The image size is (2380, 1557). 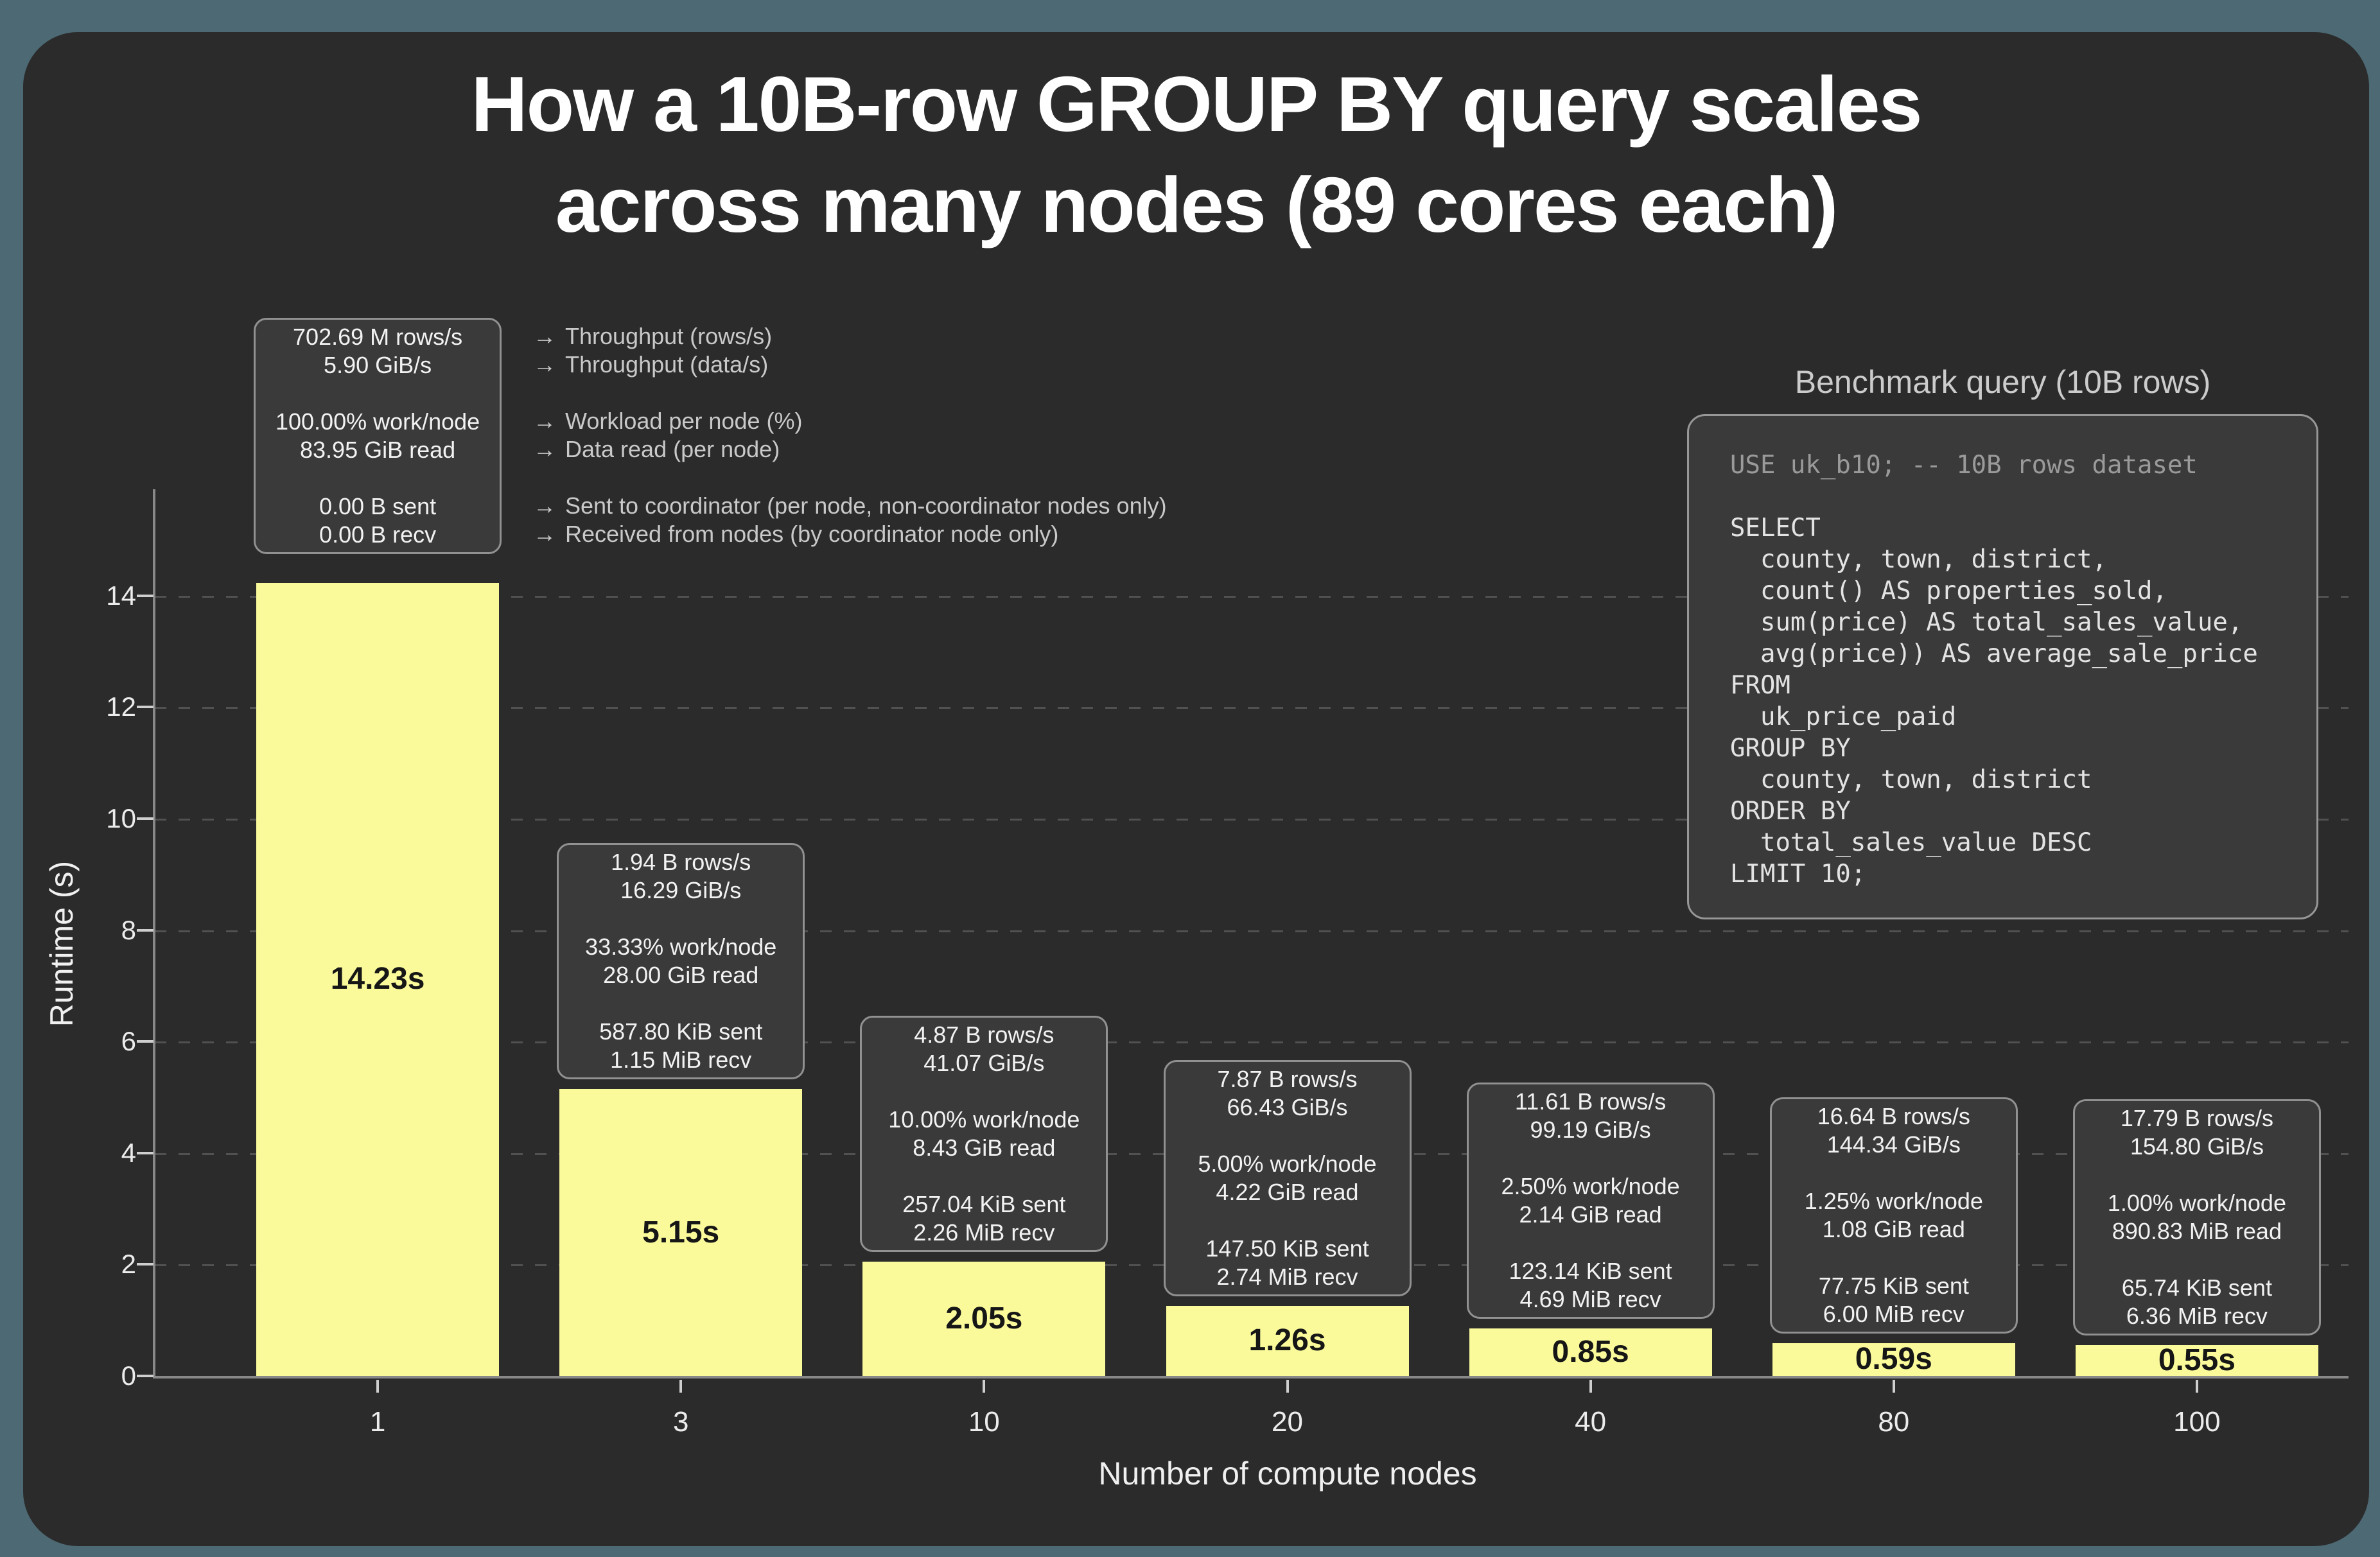 I want to click on annotation-row: 2.74 MiB recv, so click(x=1287, y=1276).